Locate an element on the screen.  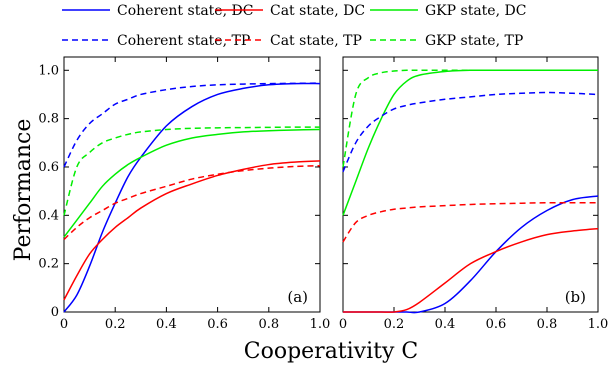
legend-label: Cat state, DC is located at coordinates (317, 11).